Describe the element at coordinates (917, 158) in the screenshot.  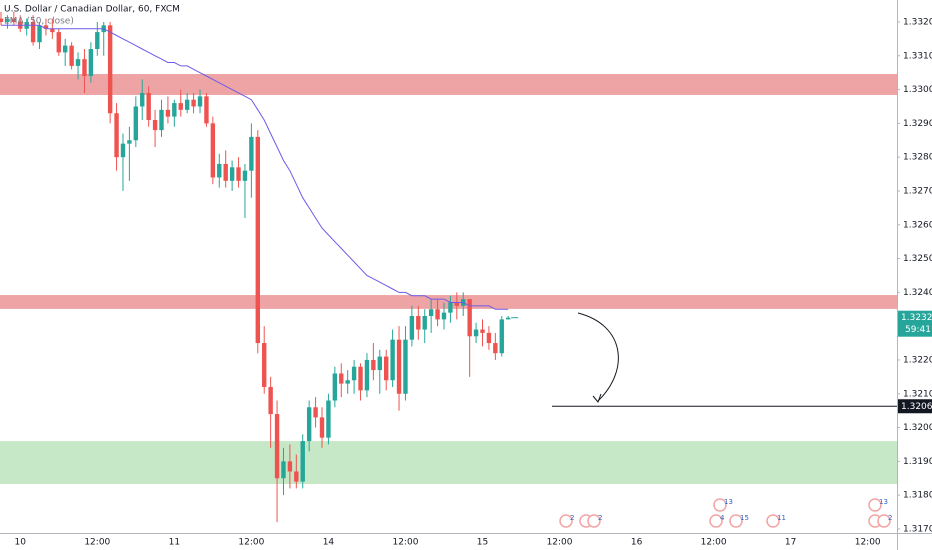
I see `y-tick-label: 1.32800` at that location.